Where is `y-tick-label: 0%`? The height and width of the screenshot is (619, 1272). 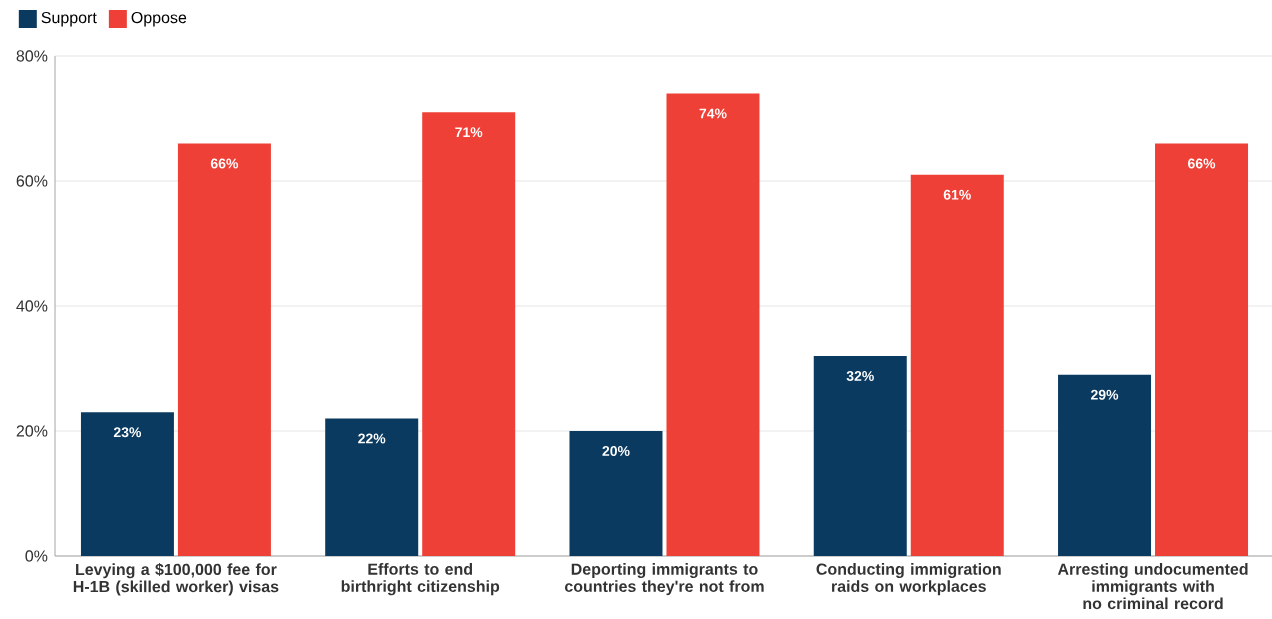
y-tick-label: 0% is located at coordinates (36, 556).